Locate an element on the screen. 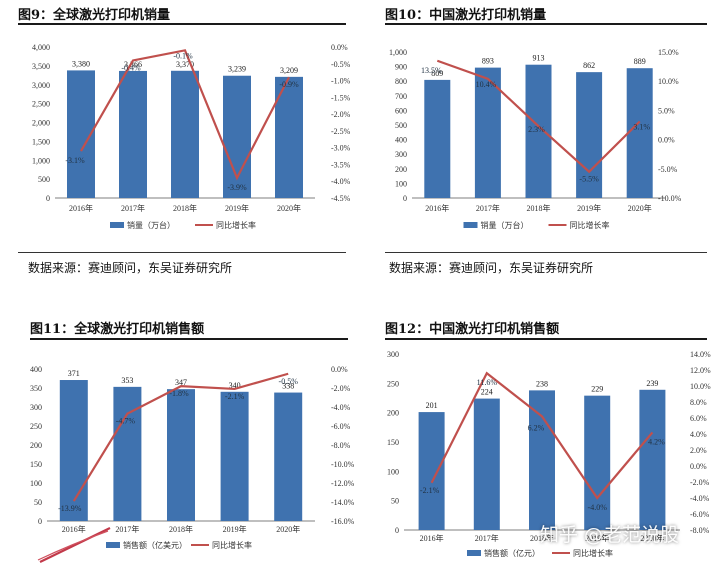 This screenshot has height=564, width=720. y-tick-label: 900 is located at coordinates (401, 67).